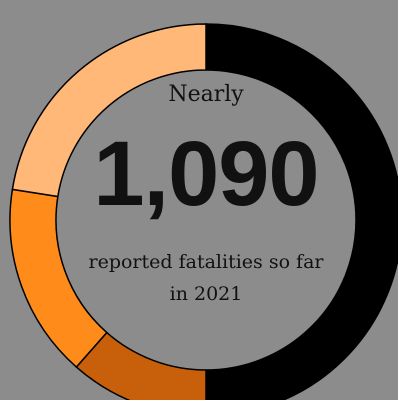 The width and height of the screenshot is (398, 400). Describe the element at coordinates (206, 174) in the screenshot. I see `center-main-value: 1,090` at that location.